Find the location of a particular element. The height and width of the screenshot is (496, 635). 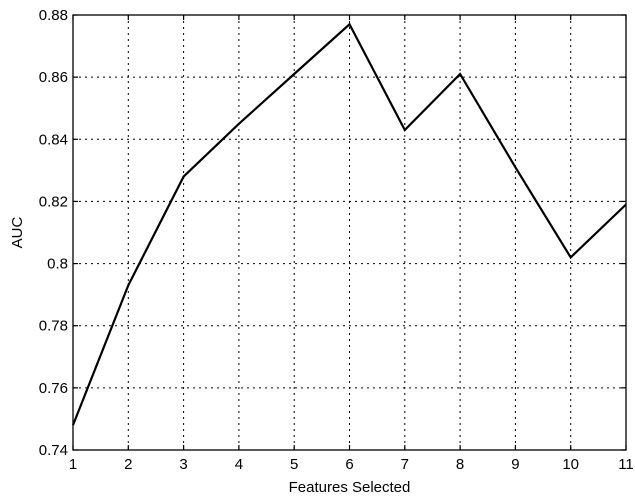

y-tick-label: 0.78 is located at coordinates (53, 326).